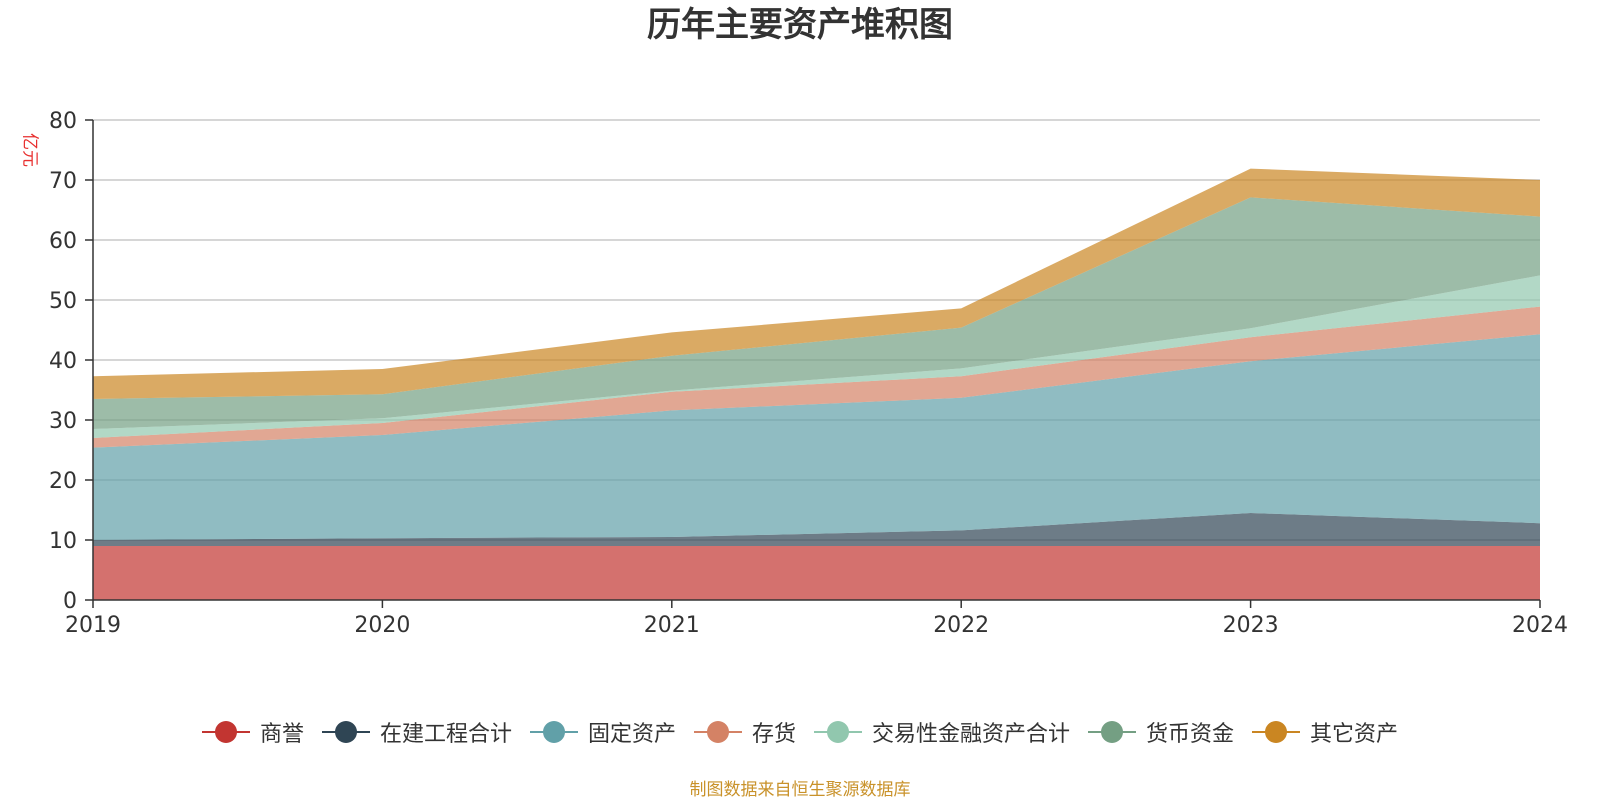 This screenshot has width=1600, height=800. I want to click on x-tick-label: 2022, so click(961, 625).